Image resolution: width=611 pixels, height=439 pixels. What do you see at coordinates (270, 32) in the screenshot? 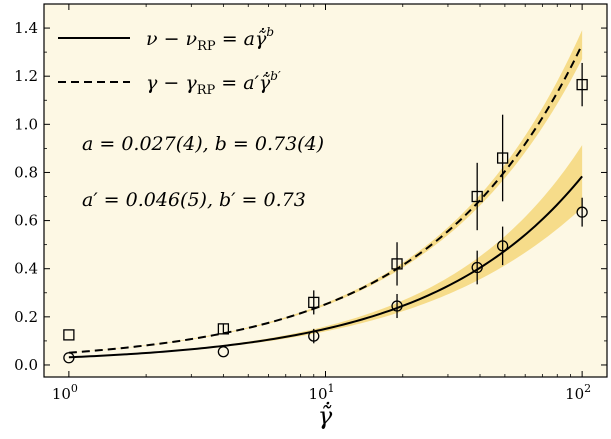
I see `legend-text-part: b` at bounding box center [270, 32].